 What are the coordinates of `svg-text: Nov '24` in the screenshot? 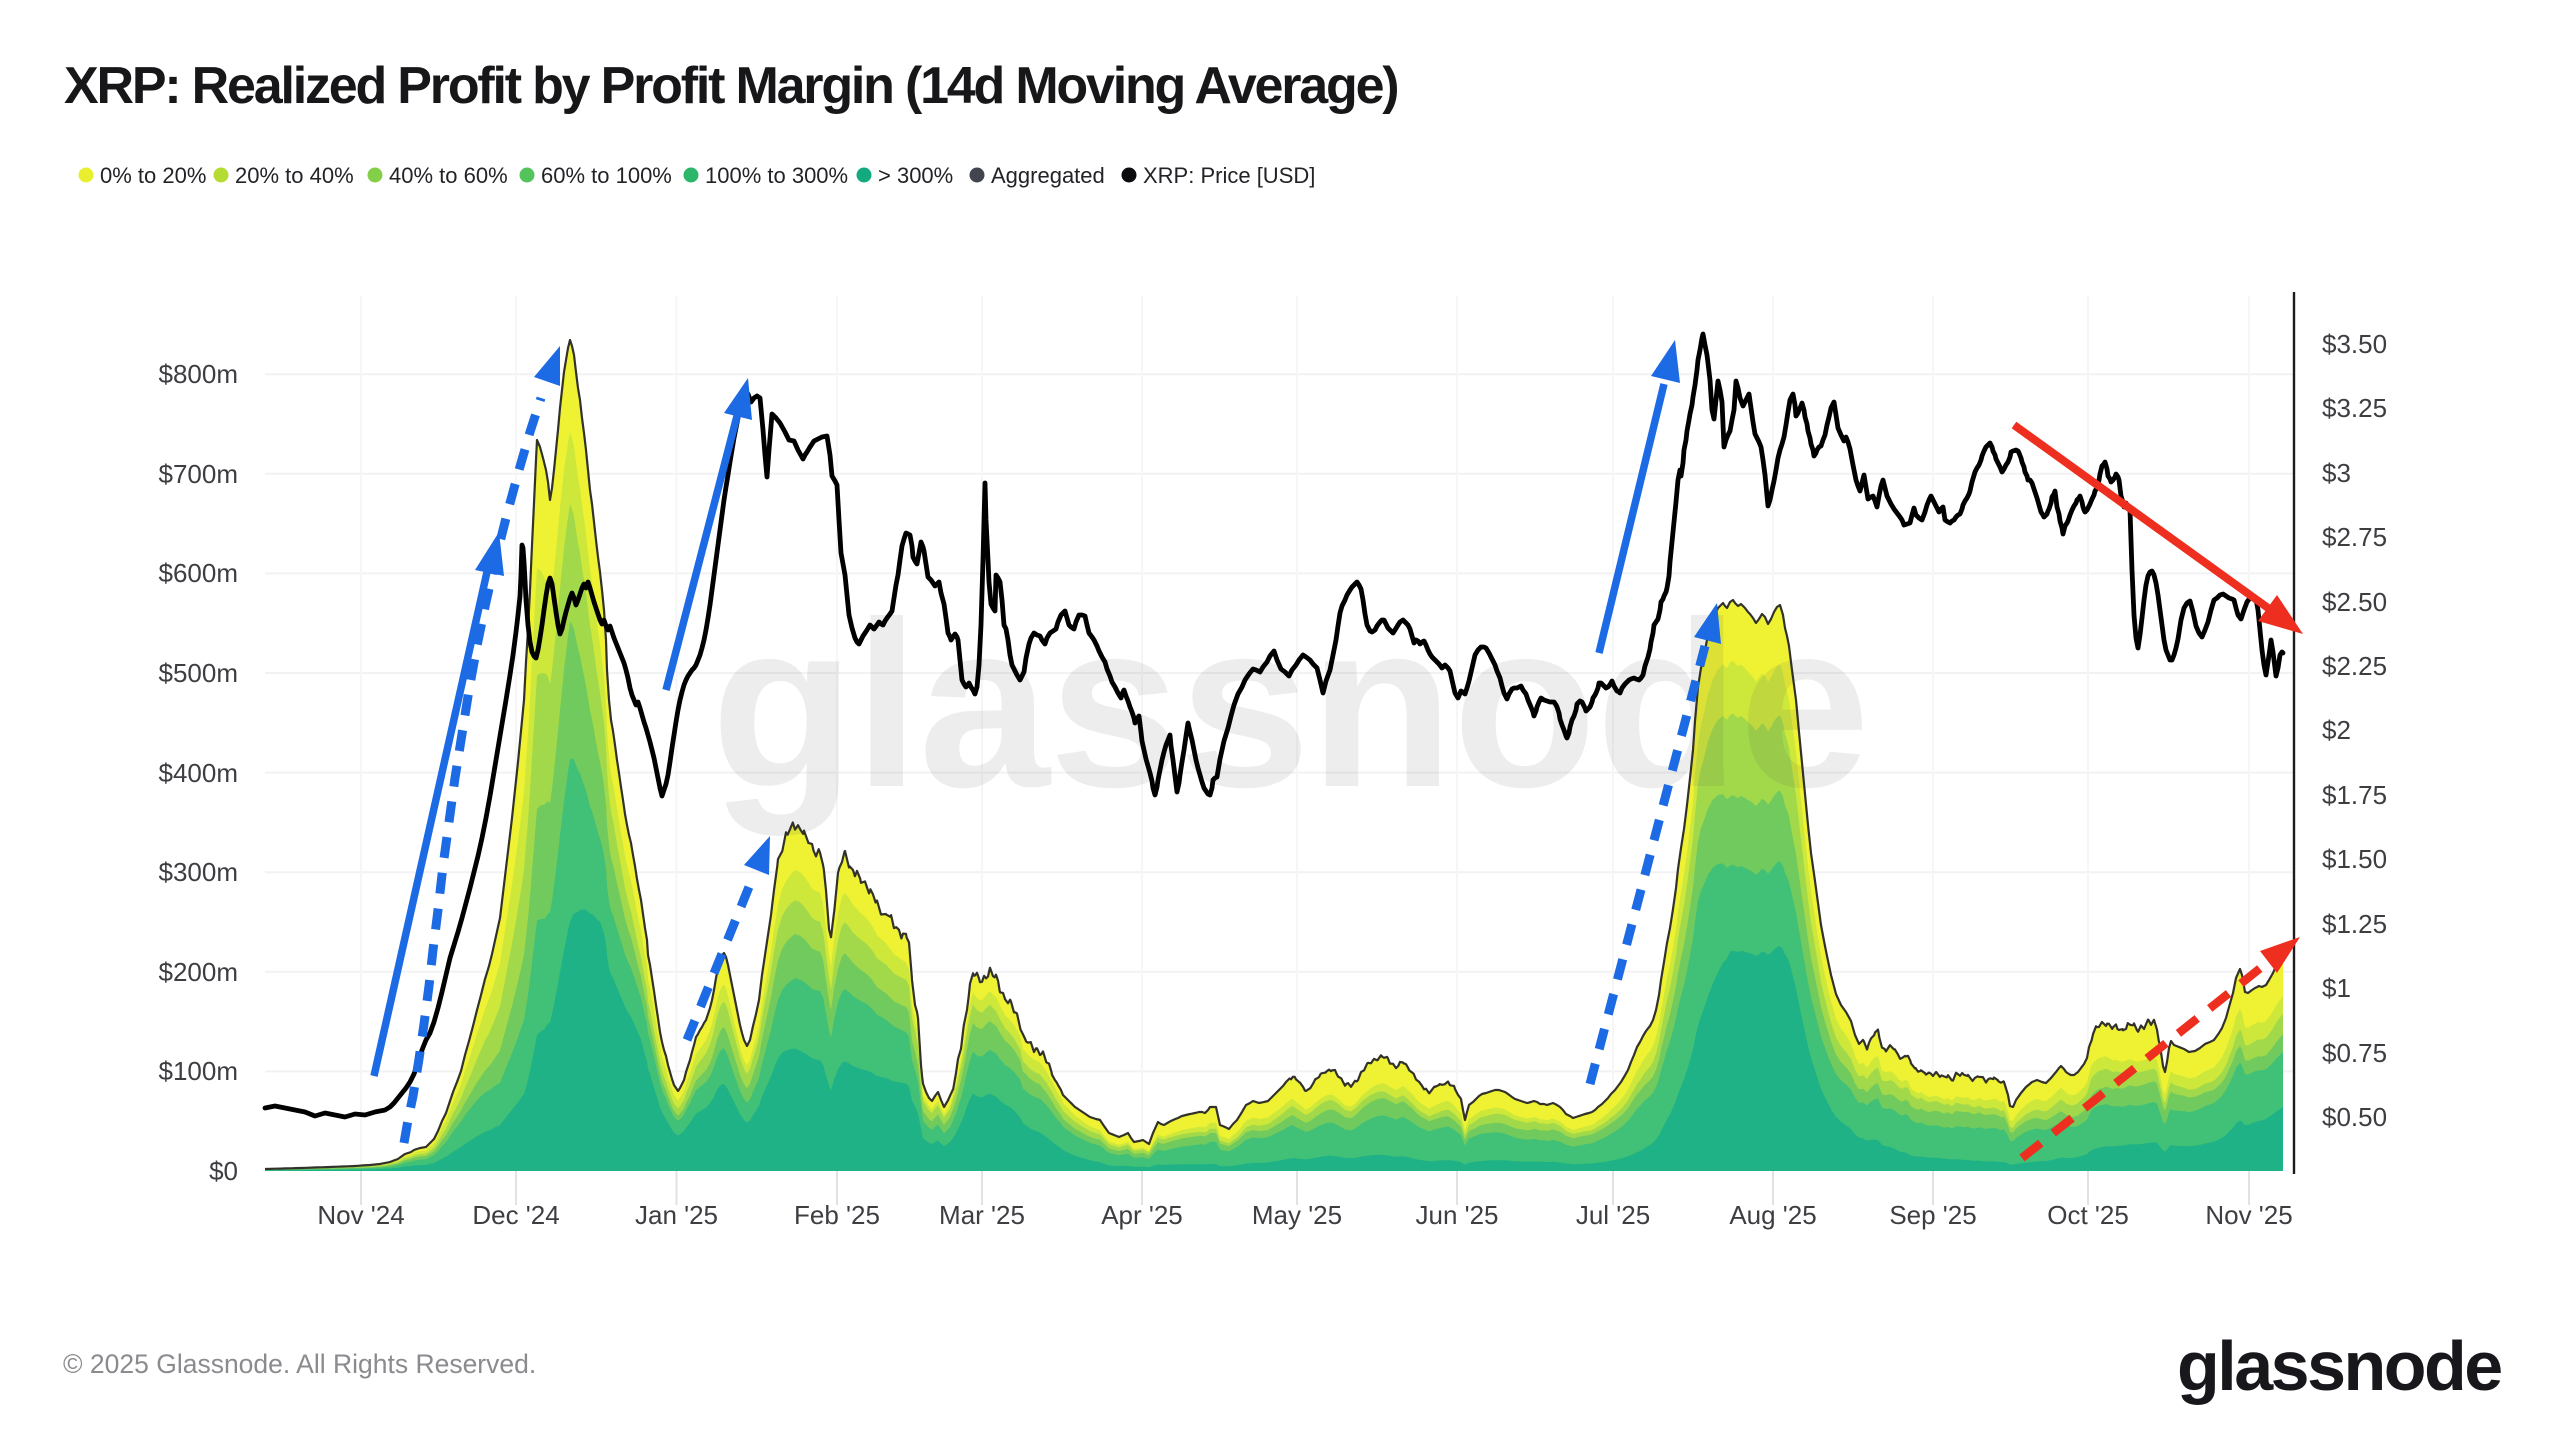 It's located at (360, 1215).